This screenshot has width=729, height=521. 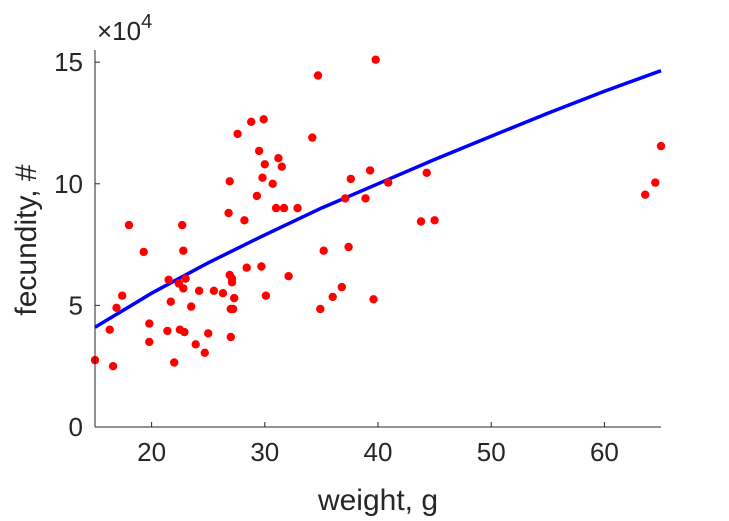 I want to click on y-exponent-power: 4, so click(x=146, y=22).